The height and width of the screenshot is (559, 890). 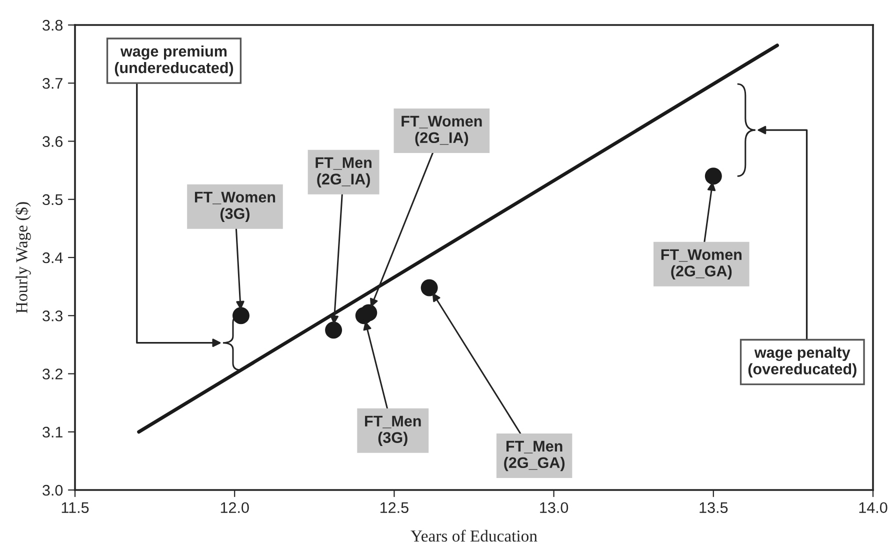 What do you see at coordinates (174, 60) in the screenshot?
I see `annotation: wage premium (undereducated)` at bounding box center [174, 60].